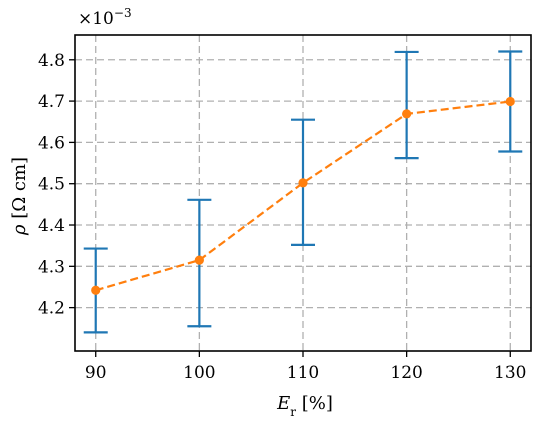 Image resolution: width=550 pixels, height=421 pixels. I want to click on y-tick-label: 4.5, so click(51, 185).